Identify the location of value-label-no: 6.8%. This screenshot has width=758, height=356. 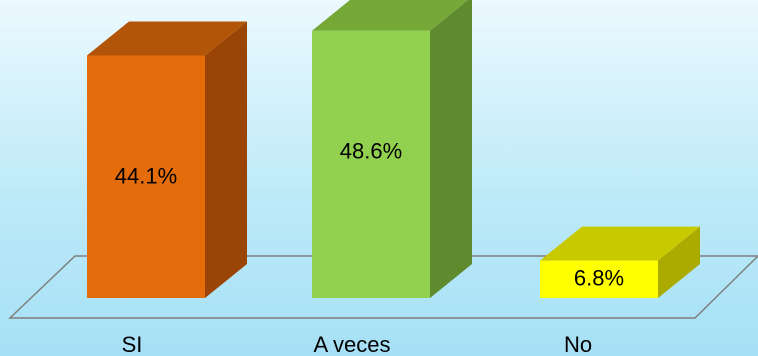
(599, 278).